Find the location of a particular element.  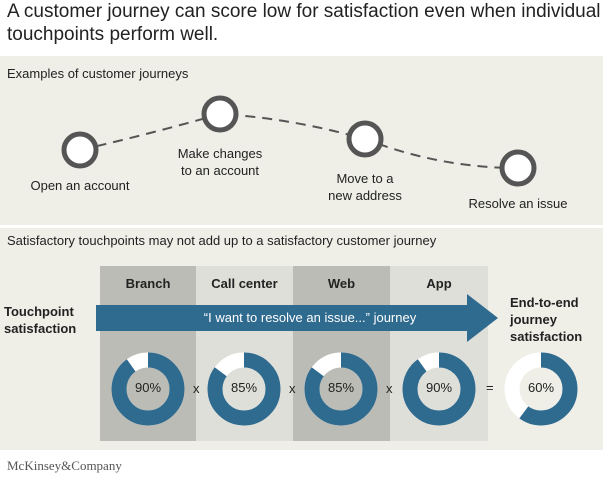

journey-arrow-label: “I want to resolve an issue...” journey is located at coordinates (310, 317).